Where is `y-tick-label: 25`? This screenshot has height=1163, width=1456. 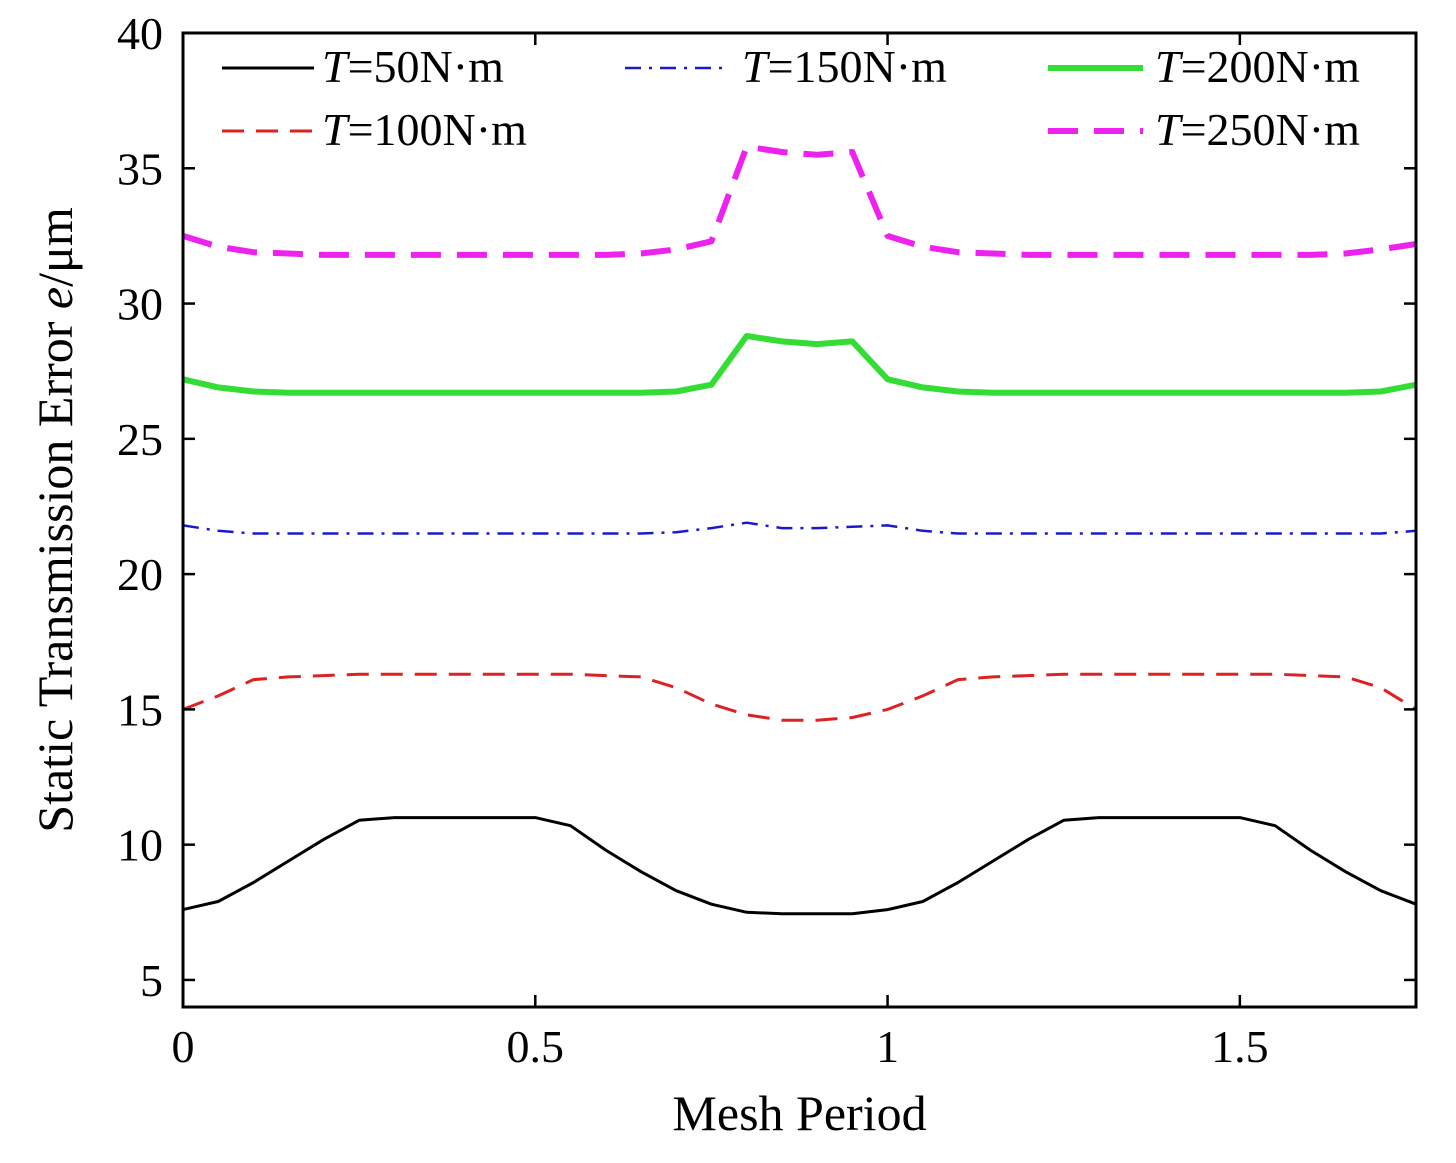 y-tick-label: 25 is located at coordinates (140, 439).